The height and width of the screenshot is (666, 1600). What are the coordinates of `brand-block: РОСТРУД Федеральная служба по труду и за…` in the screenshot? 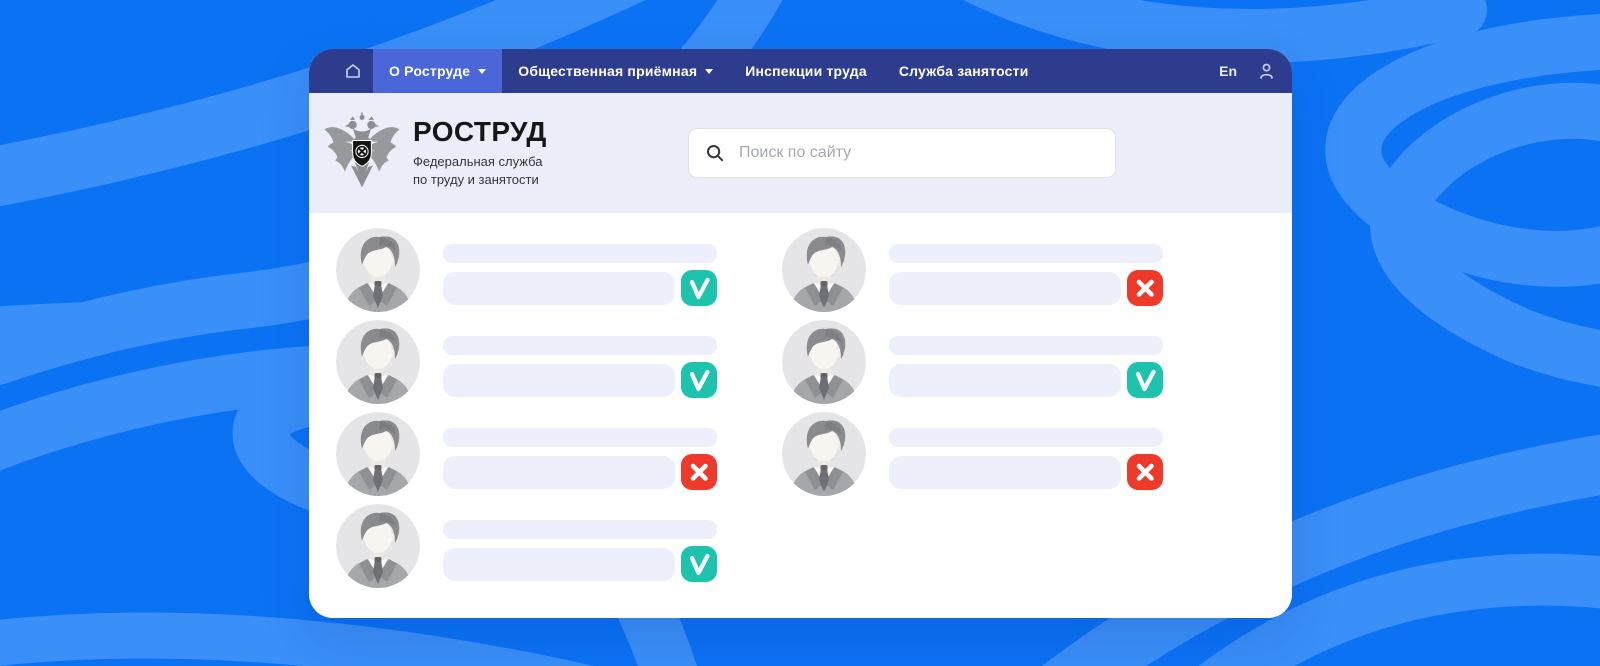 It's located at (435, 153).